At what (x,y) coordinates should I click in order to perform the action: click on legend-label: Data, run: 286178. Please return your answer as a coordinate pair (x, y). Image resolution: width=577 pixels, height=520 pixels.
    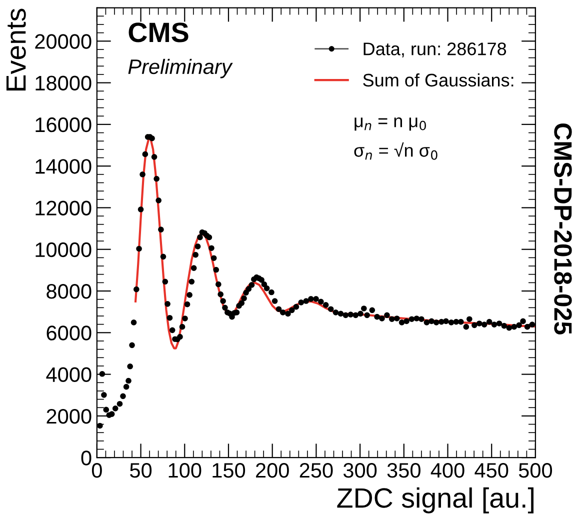
    Looking at the image, I should click on (435, 50).